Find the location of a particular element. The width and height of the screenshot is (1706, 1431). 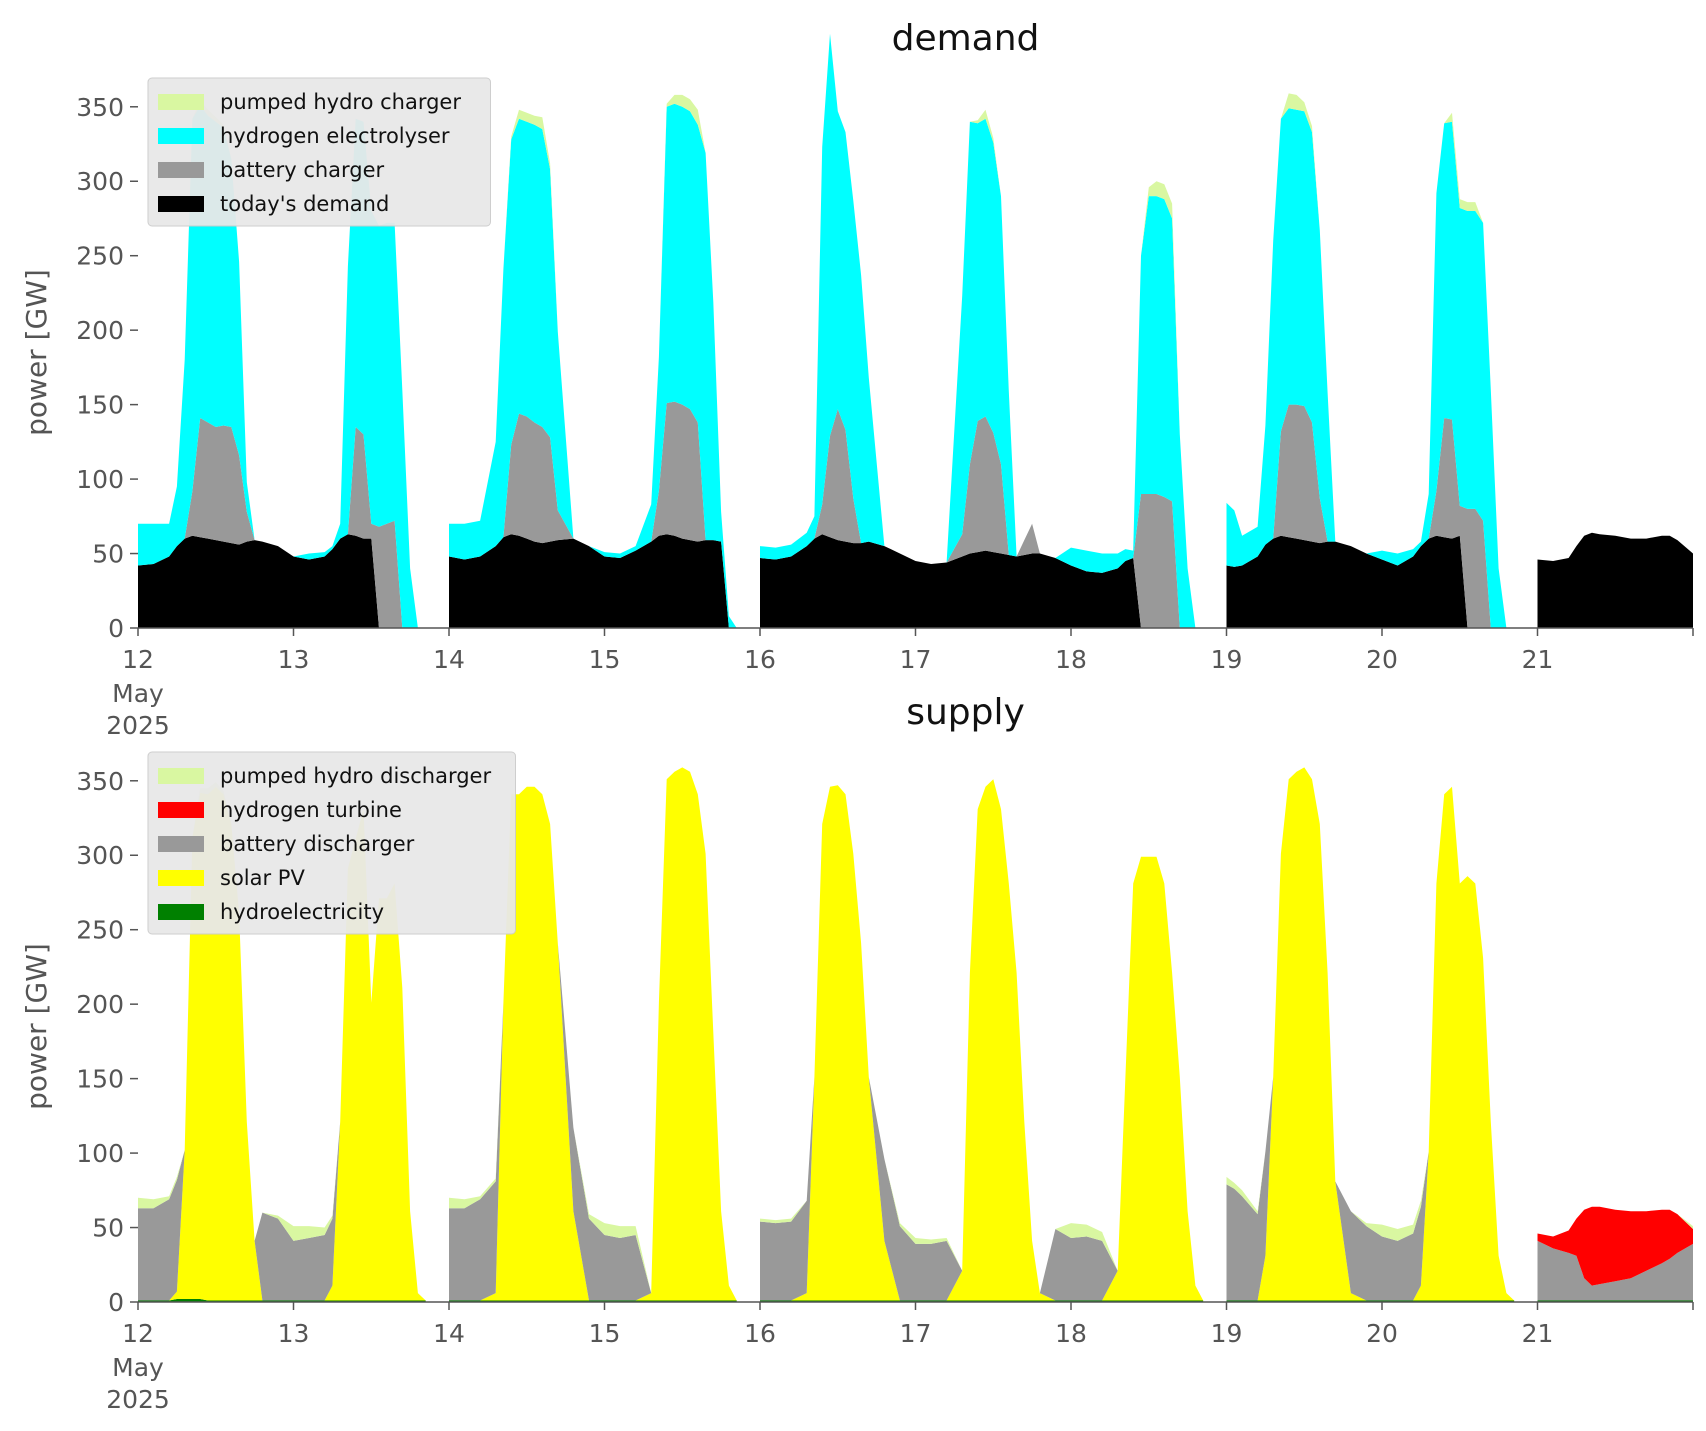

legend-label: battery charger is located at coordinates (302, 170).